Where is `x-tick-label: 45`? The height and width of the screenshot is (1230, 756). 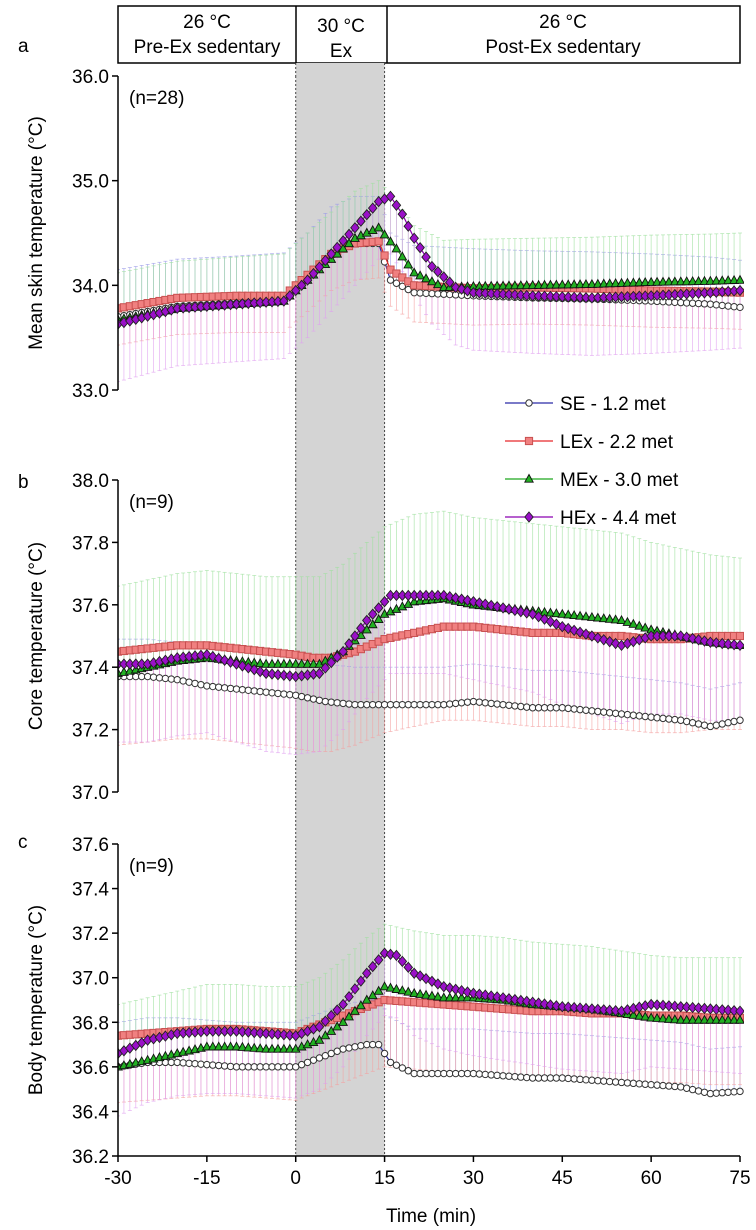 x-tick-label: 45 is located at coordinates (562, 1178).